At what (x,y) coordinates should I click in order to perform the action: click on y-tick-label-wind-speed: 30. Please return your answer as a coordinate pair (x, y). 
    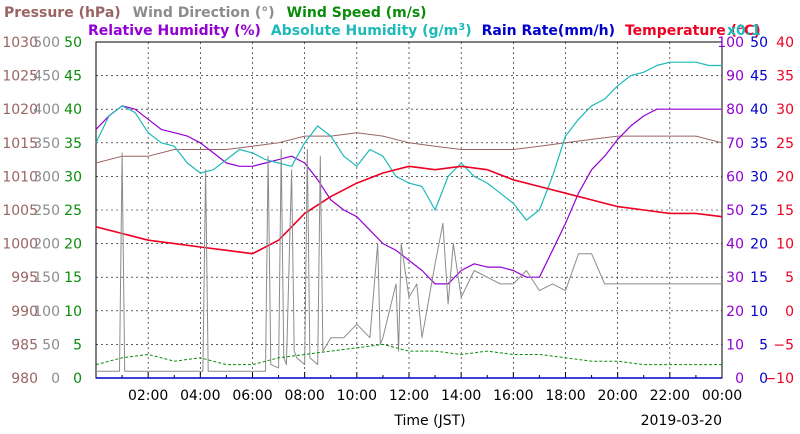
    Looking at the image, I should click on (73, 177).